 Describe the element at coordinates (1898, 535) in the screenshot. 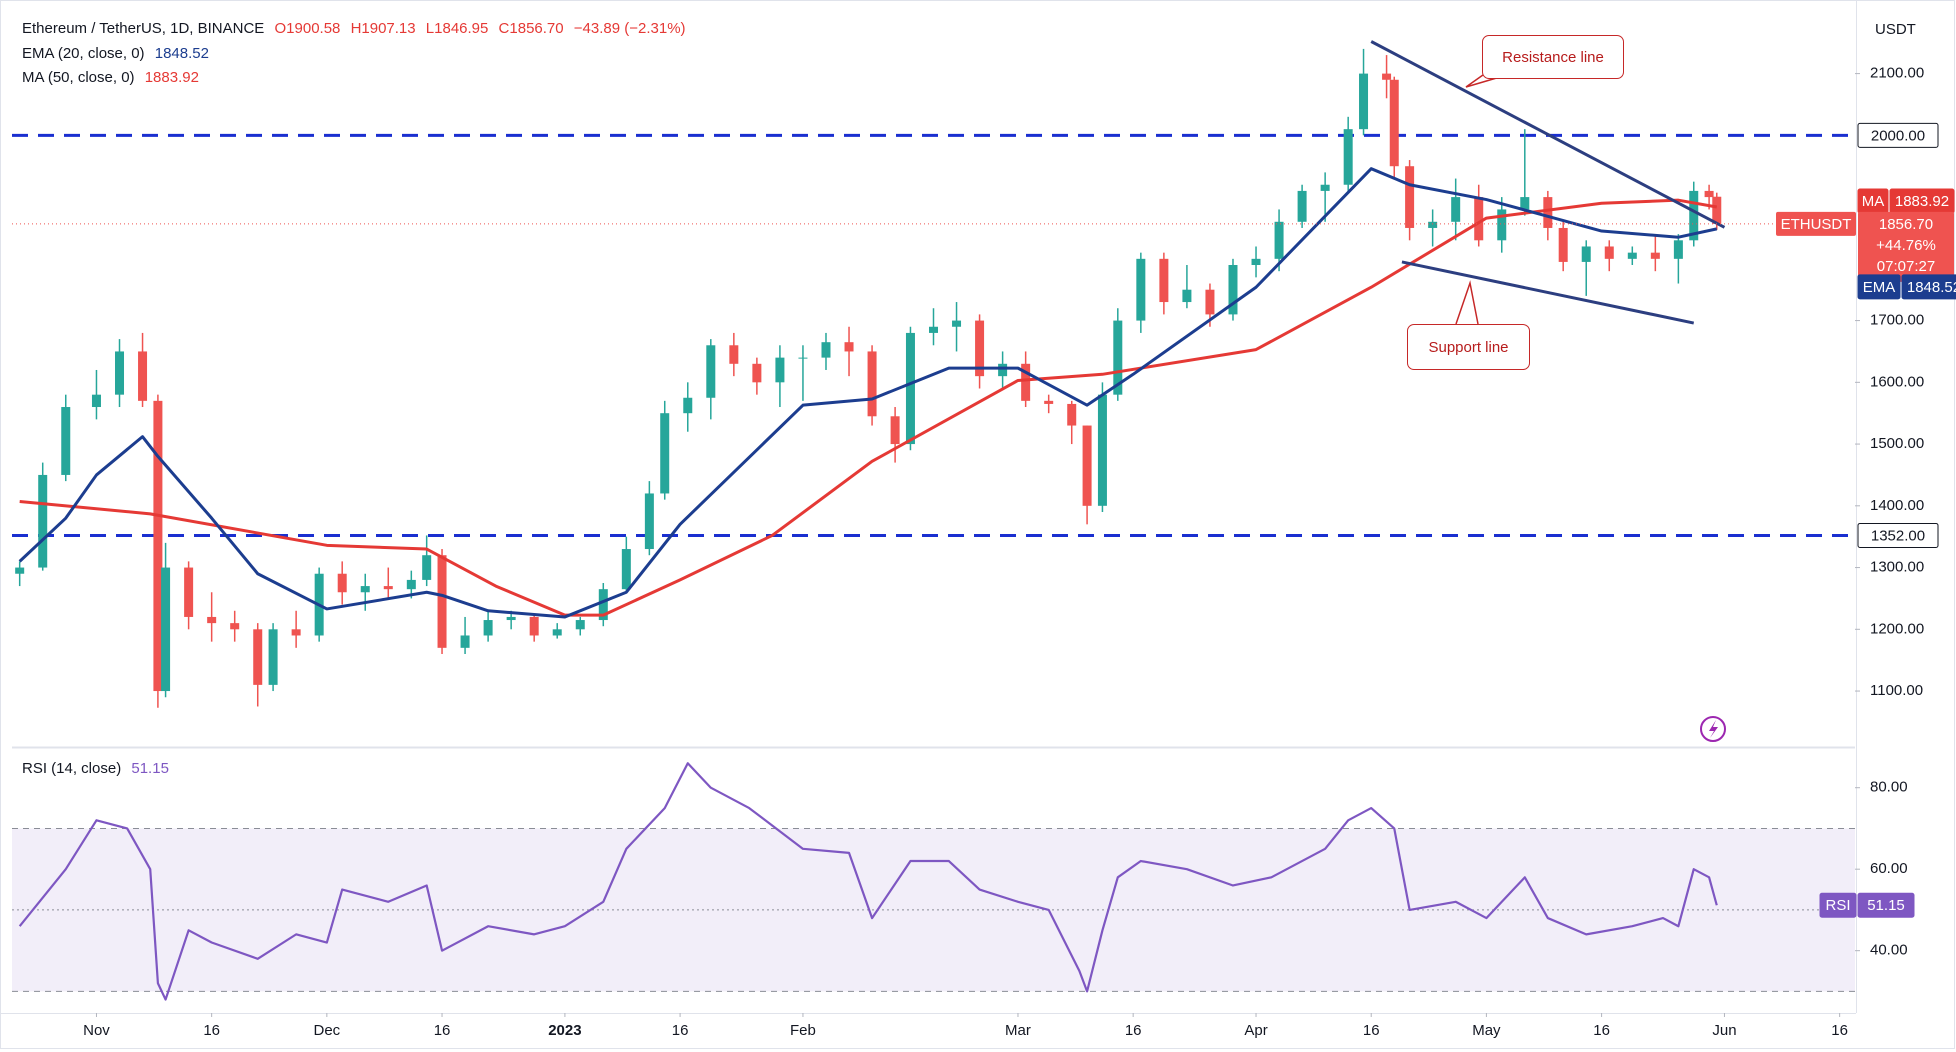

I see `level-tag-text: 1352.00` at that location.